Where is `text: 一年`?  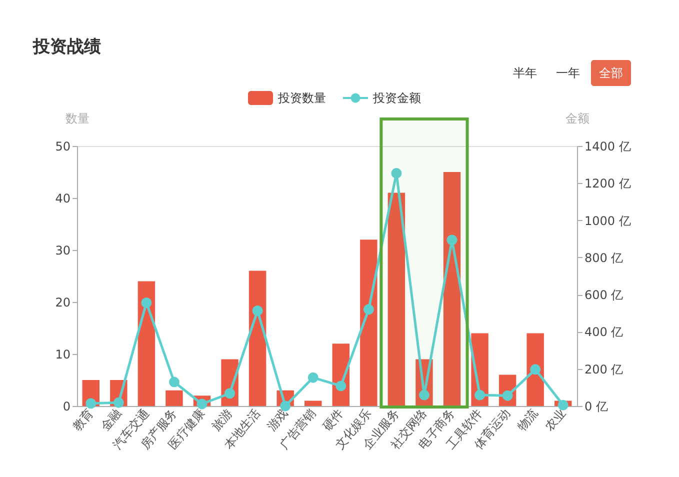
text: 一年 is located at coordinates (568, 73).